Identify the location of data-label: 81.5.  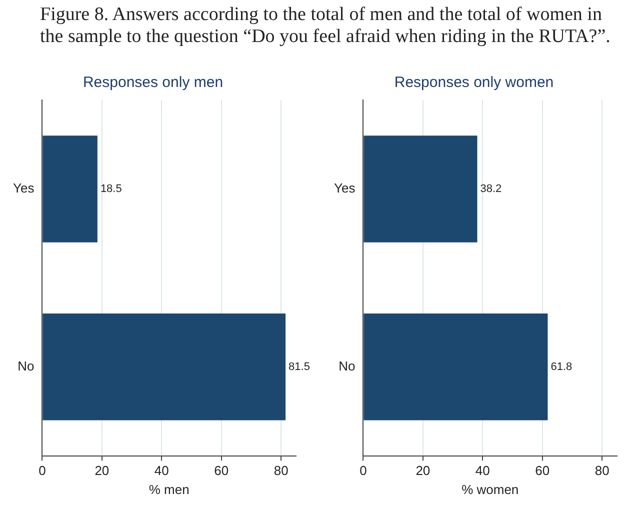
(299, 366).